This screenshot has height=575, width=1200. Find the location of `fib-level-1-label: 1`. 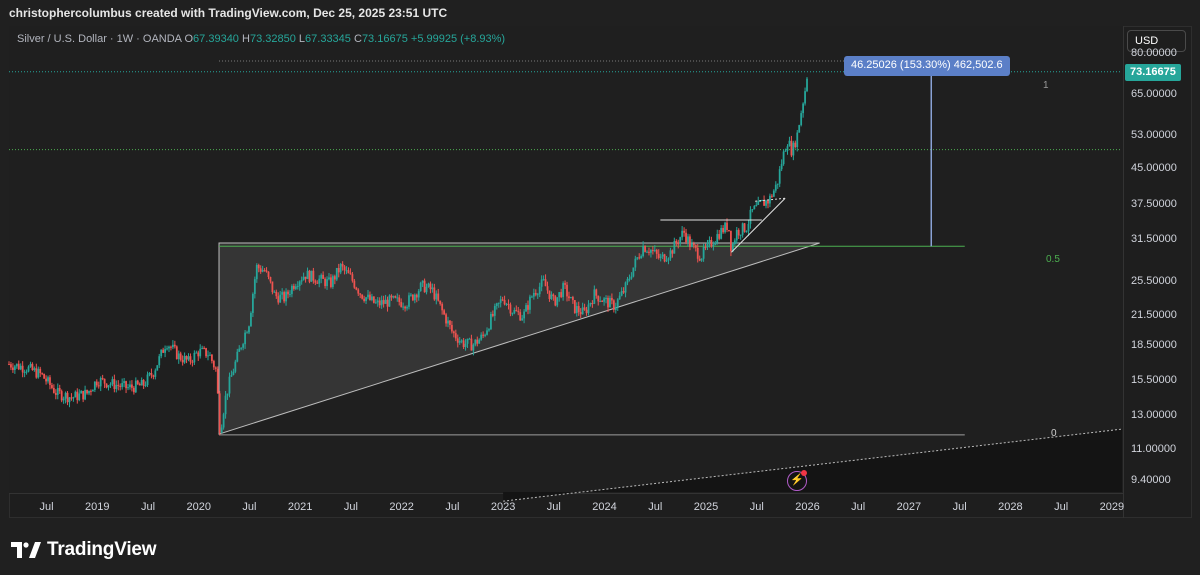

fib-level-1-label: 1 is located at coordinates (1046, 85).